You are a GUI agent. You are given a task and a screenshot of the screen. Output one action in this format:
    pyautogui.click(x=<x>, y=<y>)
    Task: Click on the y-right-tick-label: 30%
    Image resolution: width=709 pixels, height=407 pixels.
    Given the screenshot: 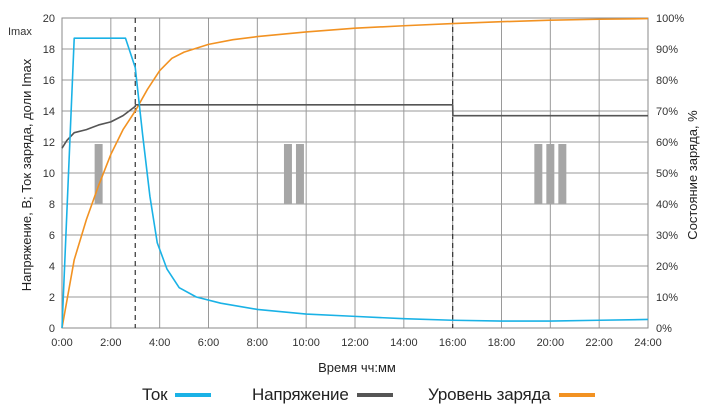 What is the action you would take?
    pyautogui.click(x=667, y=236)
    